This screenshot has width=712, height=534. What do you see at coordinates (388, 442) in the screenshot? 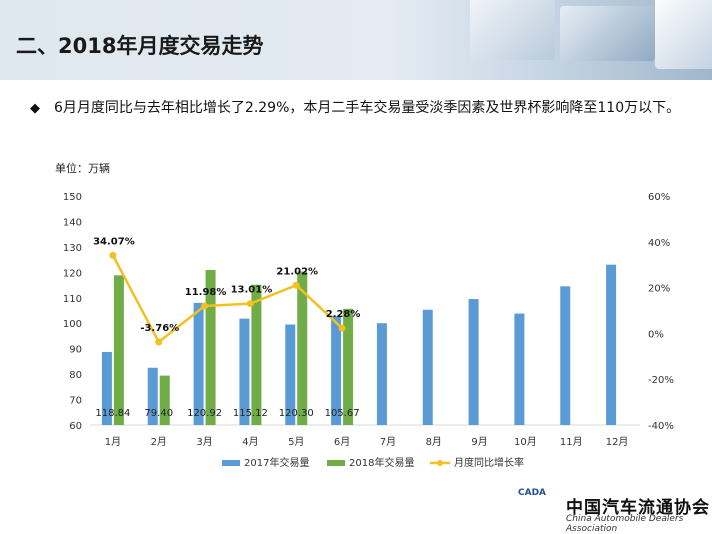
I see `x-tick-label: 7月` at bounding box center [388, 442].